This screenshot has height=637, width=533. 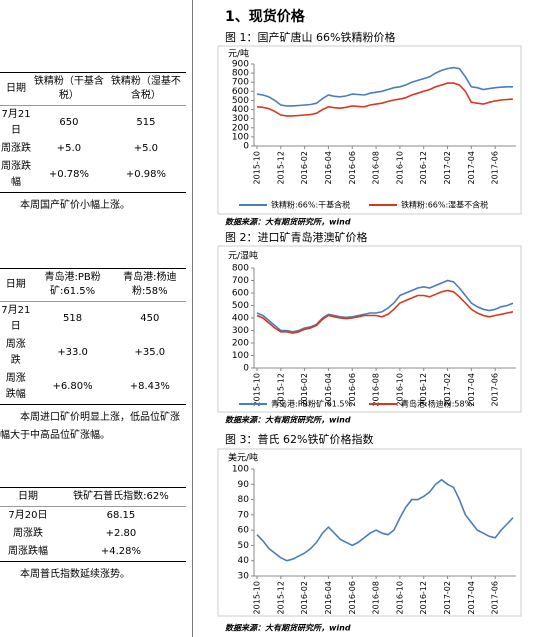 What do you see at coordinates (437, 404) in the screenshot?
I see `legend-label: 青岛港:杨迪粉:58%` at bounding box center [437, 404].